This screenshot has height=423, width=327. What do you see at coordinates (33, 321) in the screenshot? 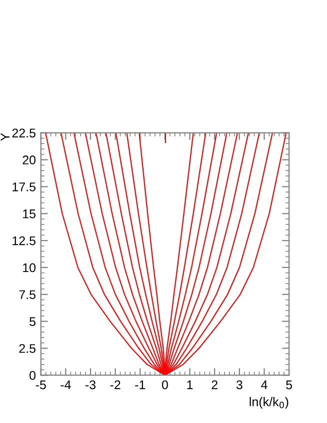
I see `y-tick-label: 5` at bounding box center [33, 321].